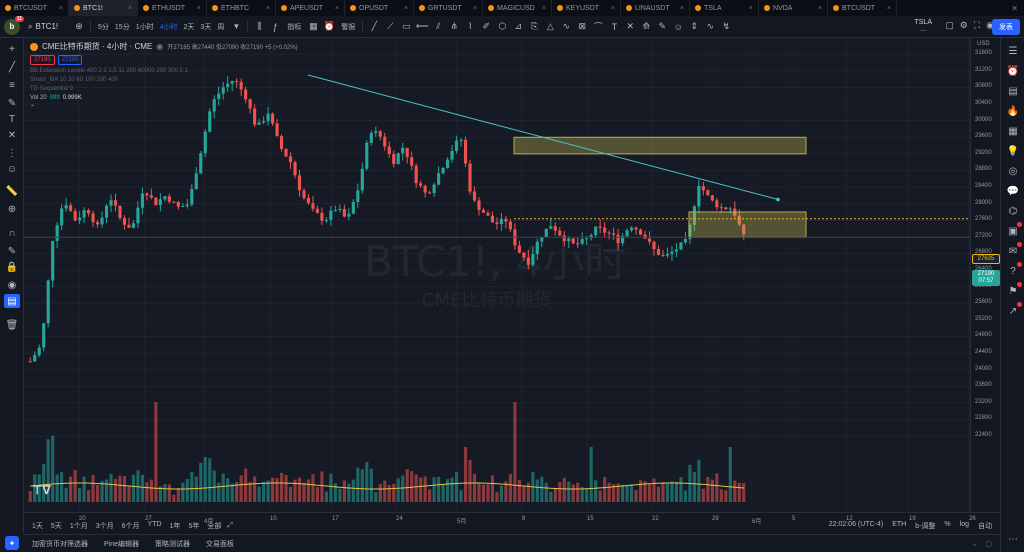 The height and width of the screenshot is (552, 1024). I want to click on flag-icon: ⚑, so click(1013, 290).